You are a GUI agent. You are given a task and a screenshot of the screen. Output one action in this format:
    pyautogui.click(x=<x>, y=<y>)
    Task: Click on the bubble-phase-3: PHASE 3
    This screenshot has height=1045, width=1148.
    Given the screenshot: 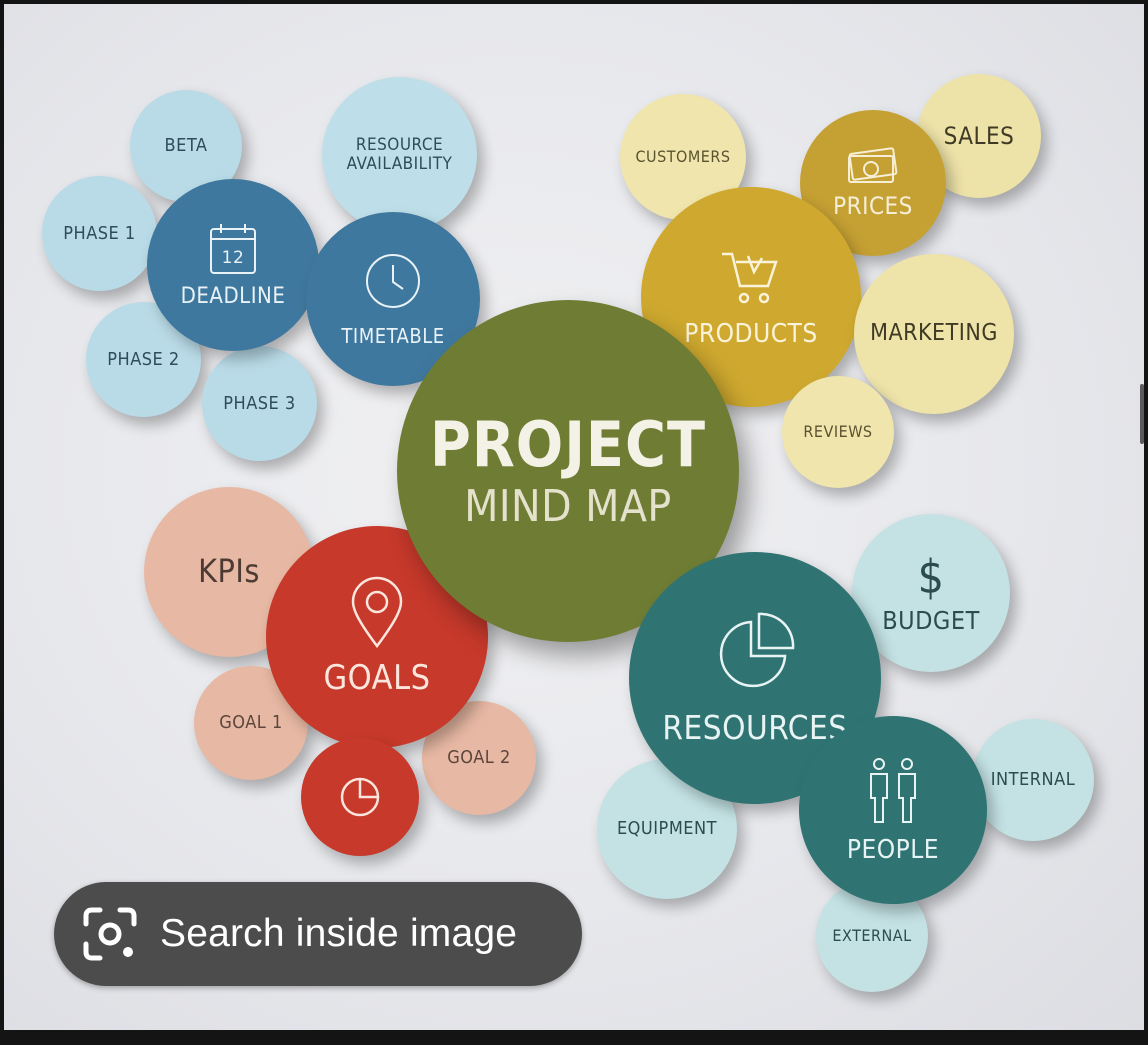 What is the action you would take?
    pyautogui.click(x=259, y=403)
    